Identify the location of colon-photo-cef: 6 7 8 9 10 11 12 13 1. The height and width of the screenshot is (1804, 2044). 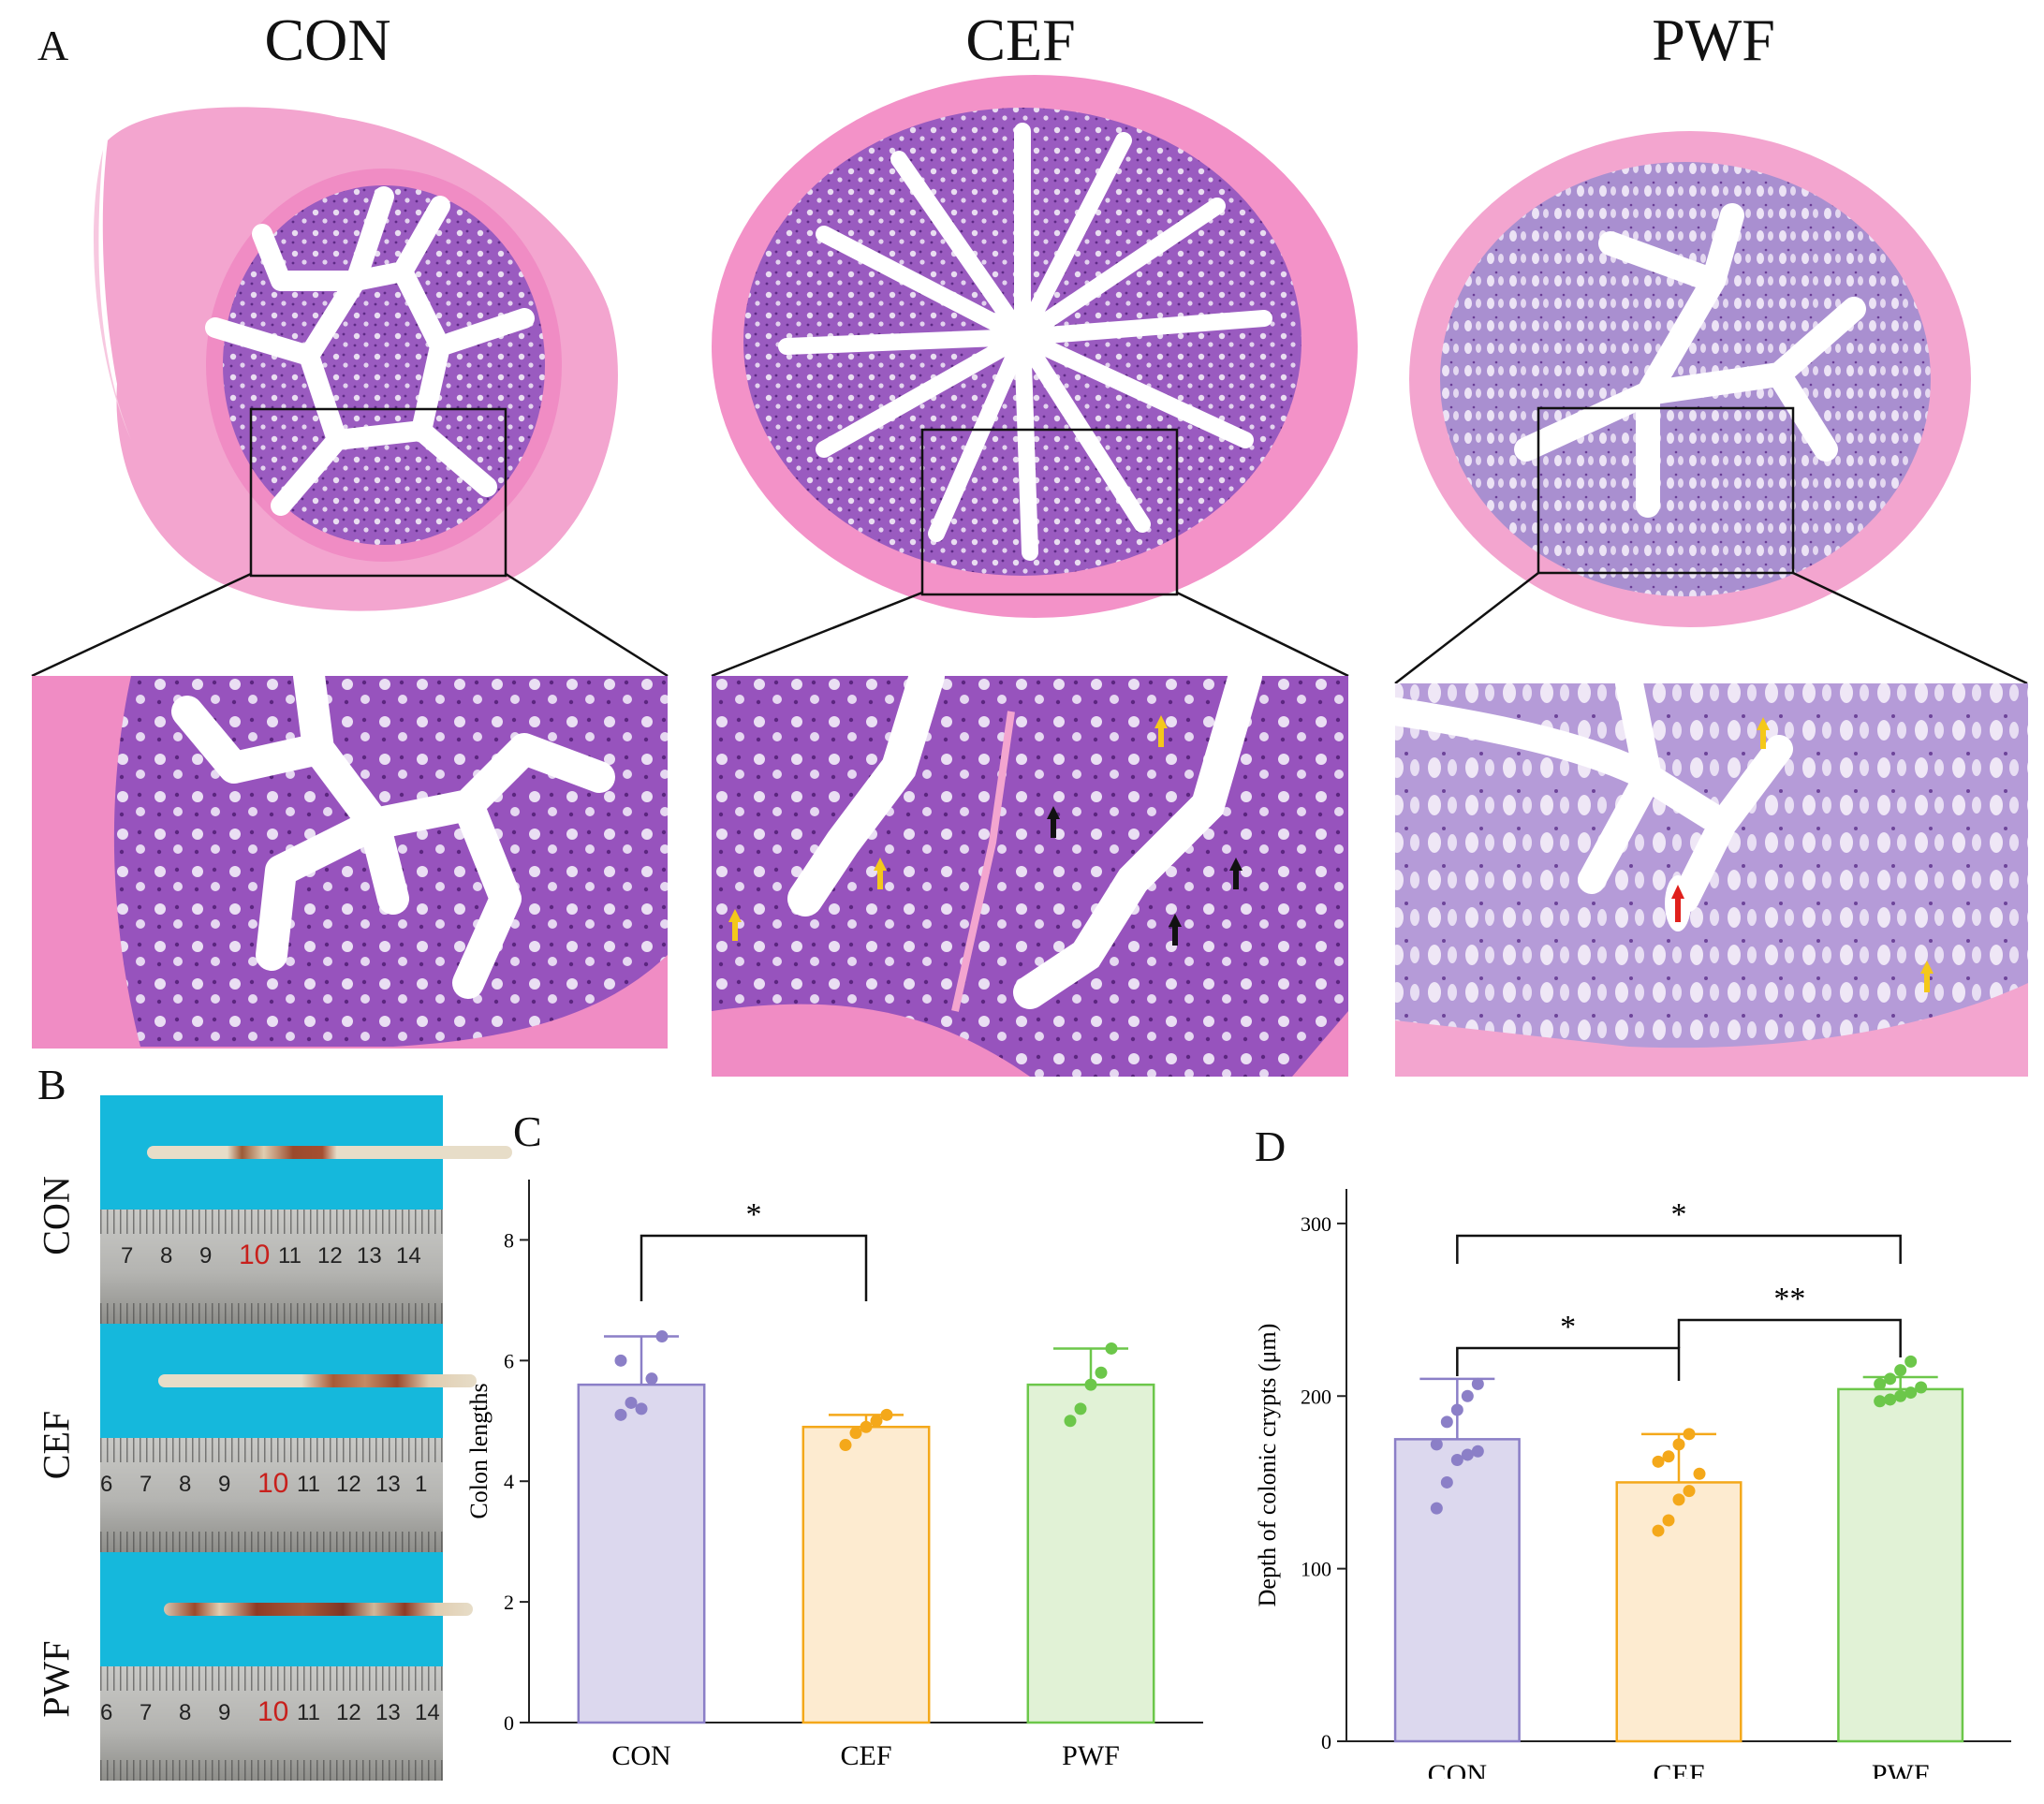
(289, 1438).